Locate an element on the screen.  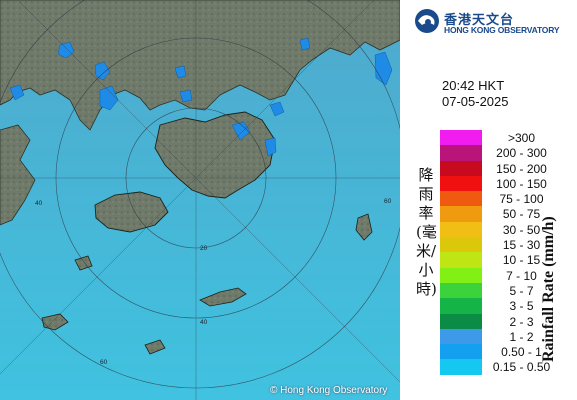
observation-time: 20:42 HKT is located at coordinates (473, 85).